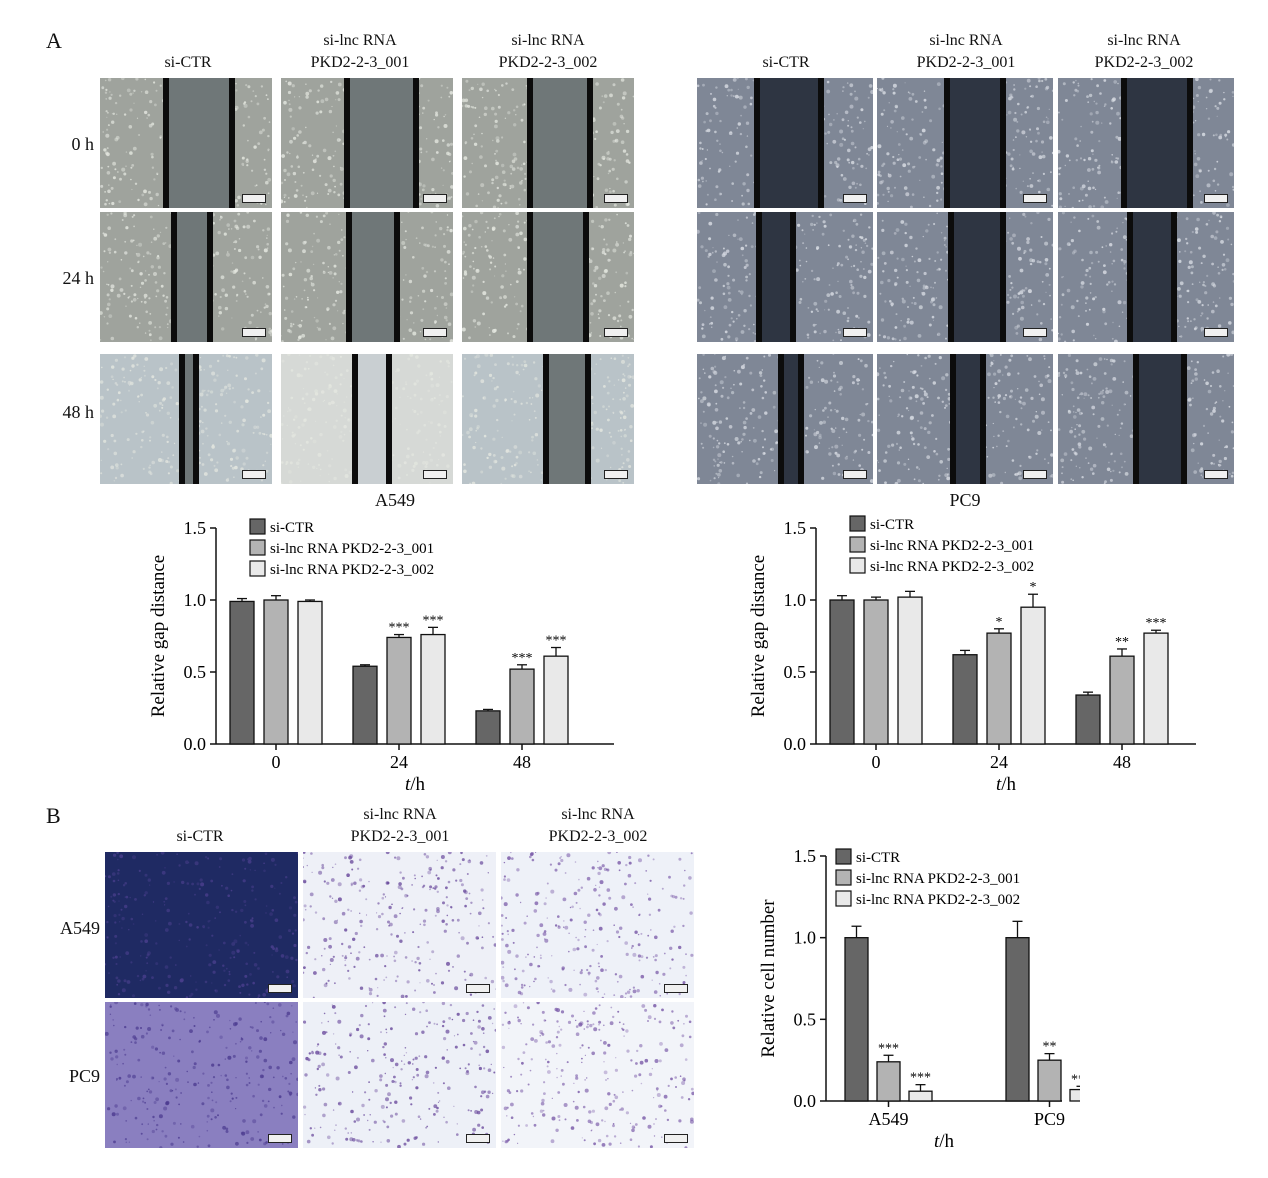 The image size is (1268, 1178). Describe the element at coordinates (548, 143) in the screenshot. I see `a549-wound-0h-col3` at that location.